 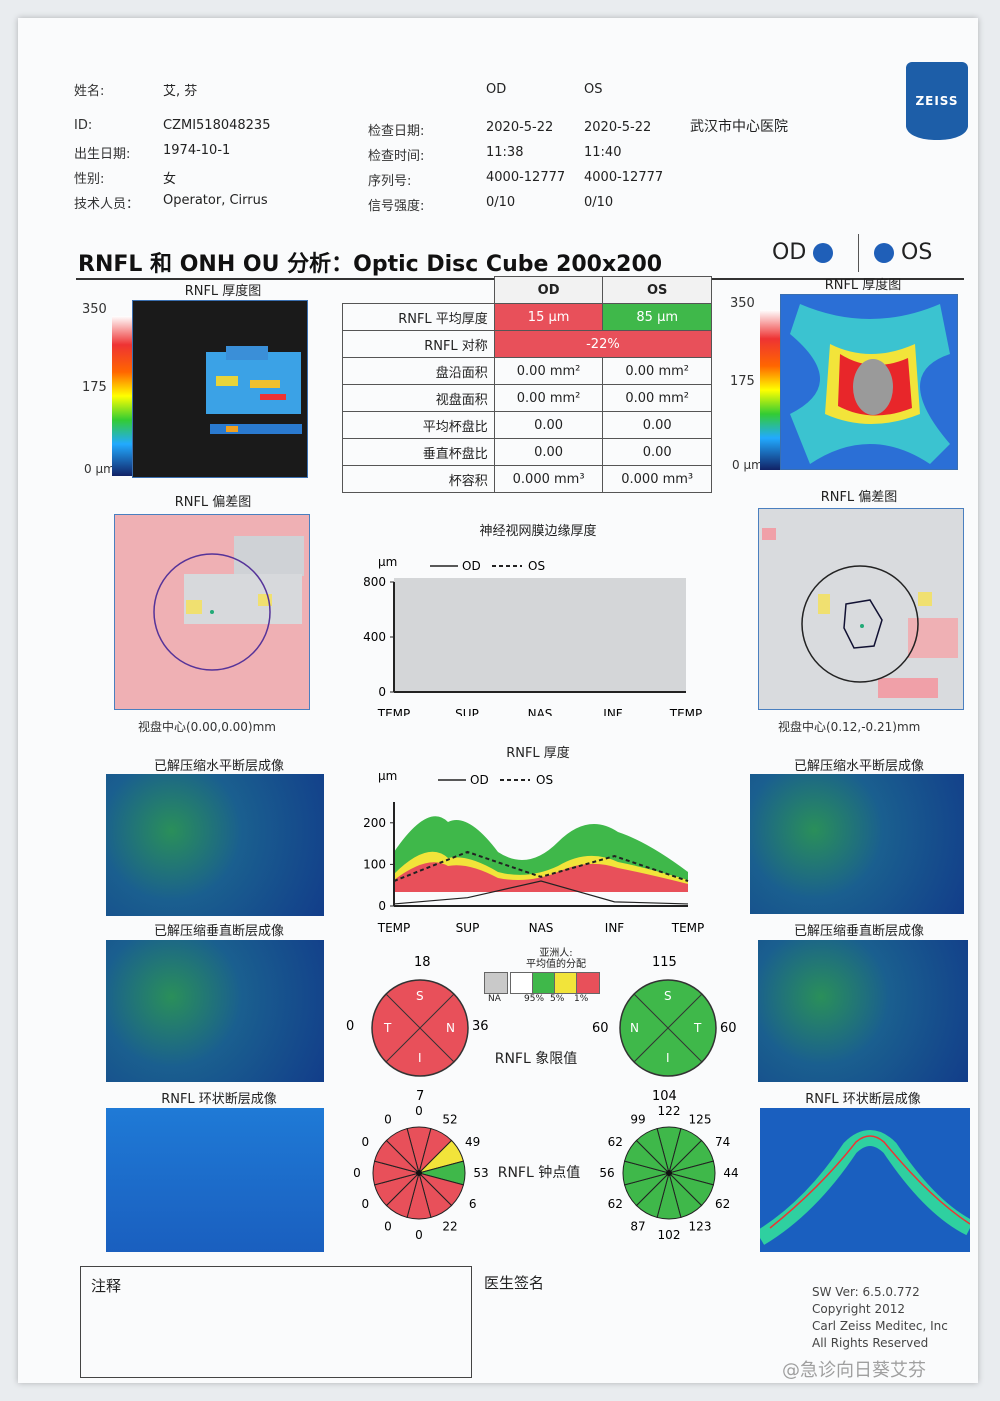 I want to click on notes-box: 注释, so click(x=276, y=1322).